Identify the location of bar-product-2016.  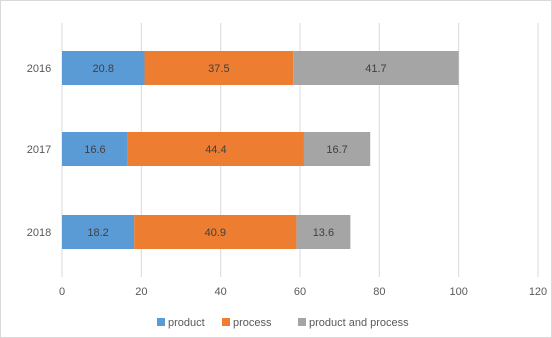
(103, 68).